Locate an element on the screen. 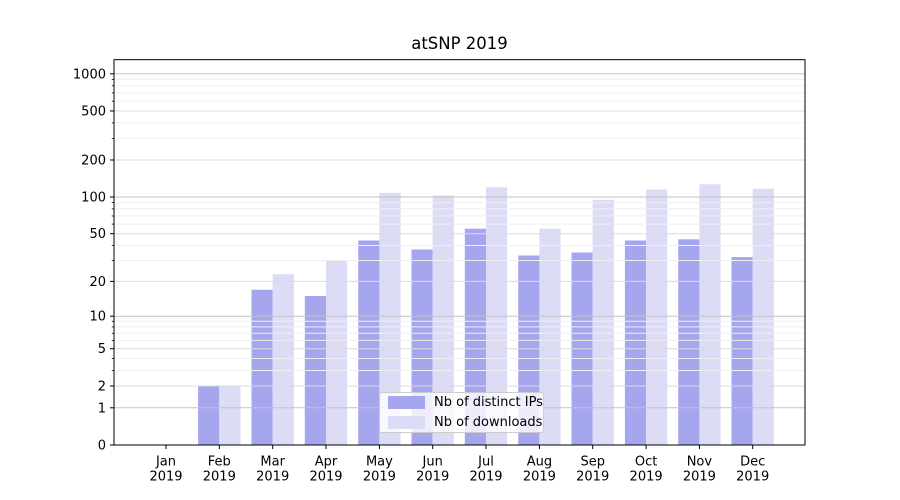 The width and height of the screenshot is (900, 500). y-tick-label-20: 20 is located at coordinates (97, 282).